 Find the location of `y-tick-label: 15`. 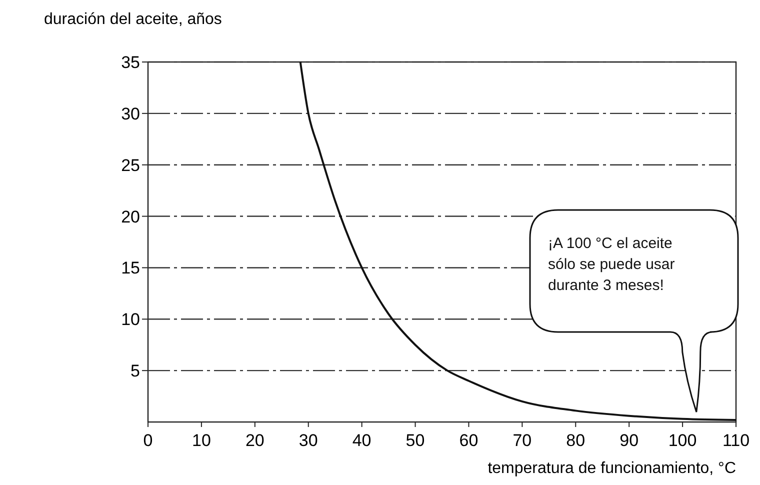

y-tick-label: 15 is located at coordinates (130, 268).